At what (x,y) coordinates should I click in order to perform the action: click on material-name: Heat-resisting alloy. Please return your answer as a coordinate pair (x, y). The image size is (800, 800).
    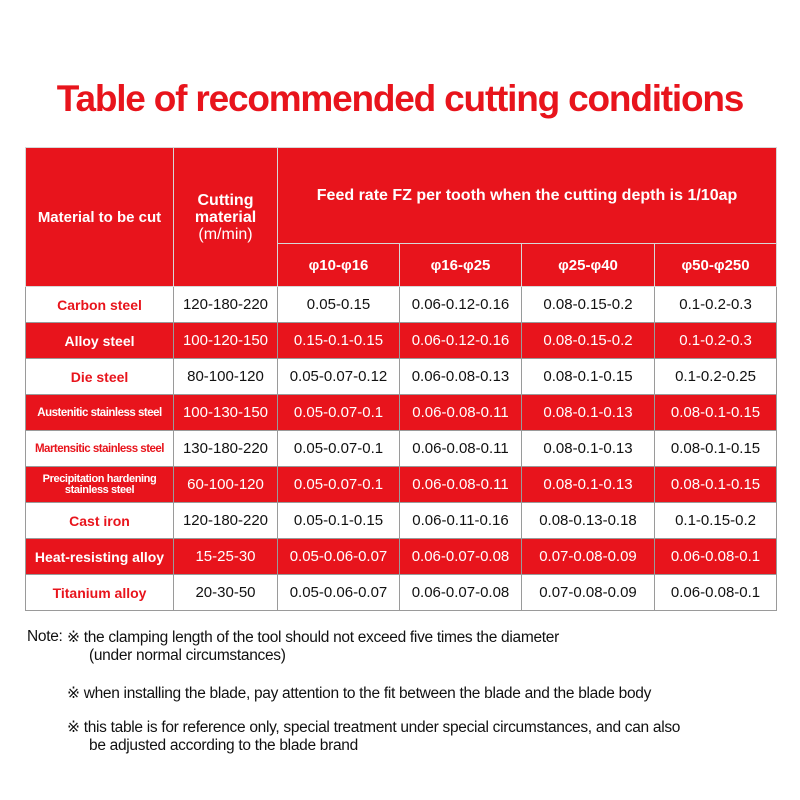
    Looking at the image, I should click on (99, 556).